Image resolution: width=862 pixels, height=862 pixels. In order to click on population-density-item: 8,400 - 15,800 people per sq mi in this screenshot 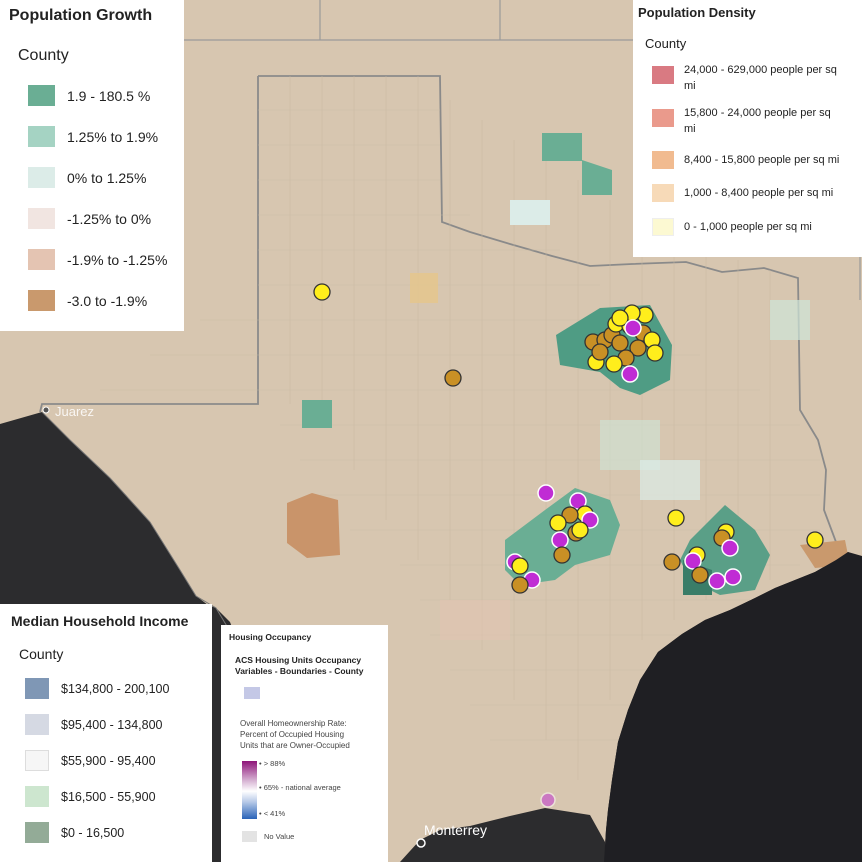, I will do `click(745, 160)`.